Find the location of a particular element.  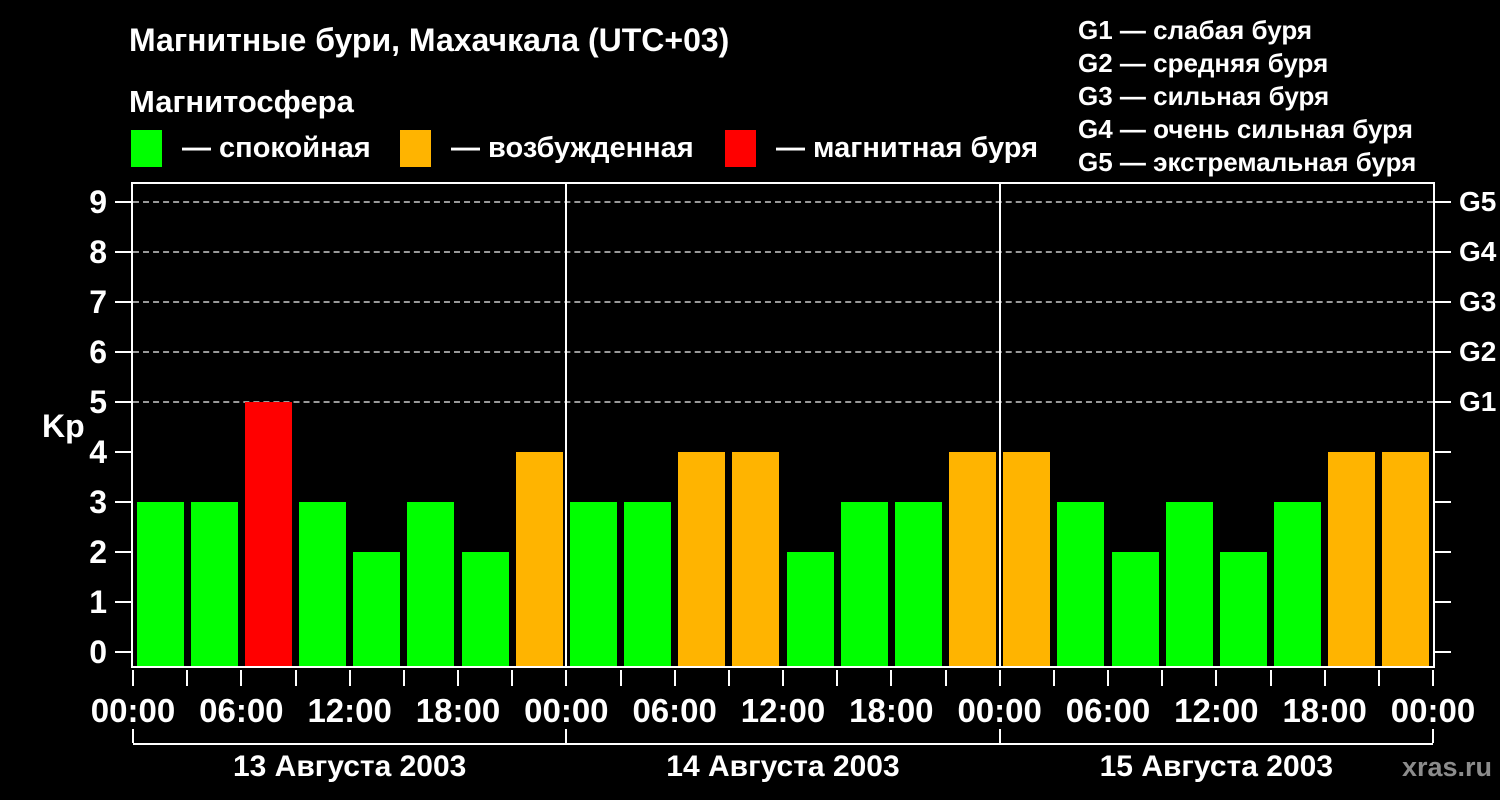

date-label: 14 Августа 2003 is located at coordinates (783, 766).